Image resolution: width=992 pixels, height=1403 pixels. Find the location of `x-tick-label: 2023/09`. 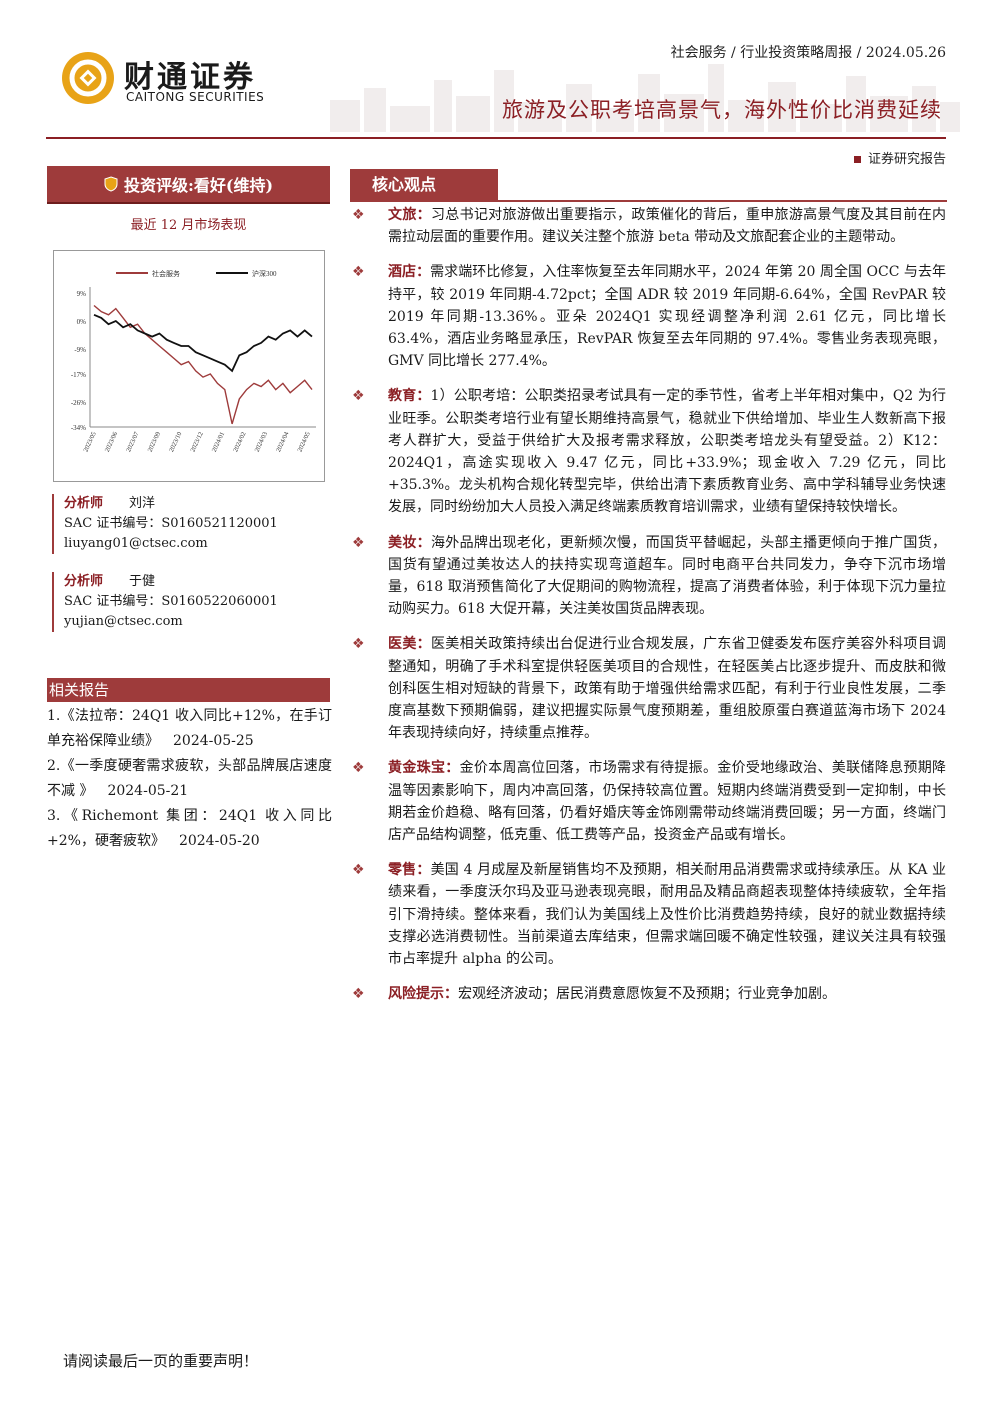

x-tick-label: 2023/09 is located at coordinates (154, 442).